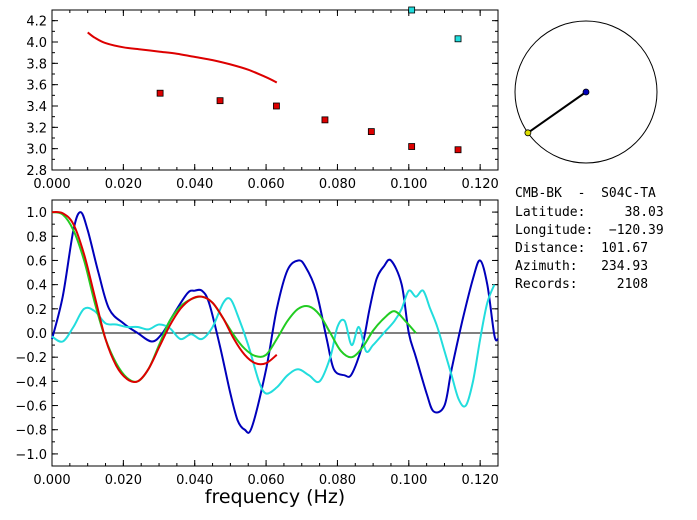  I want to click on y-tick-label: 0.4, so click(36, 286).